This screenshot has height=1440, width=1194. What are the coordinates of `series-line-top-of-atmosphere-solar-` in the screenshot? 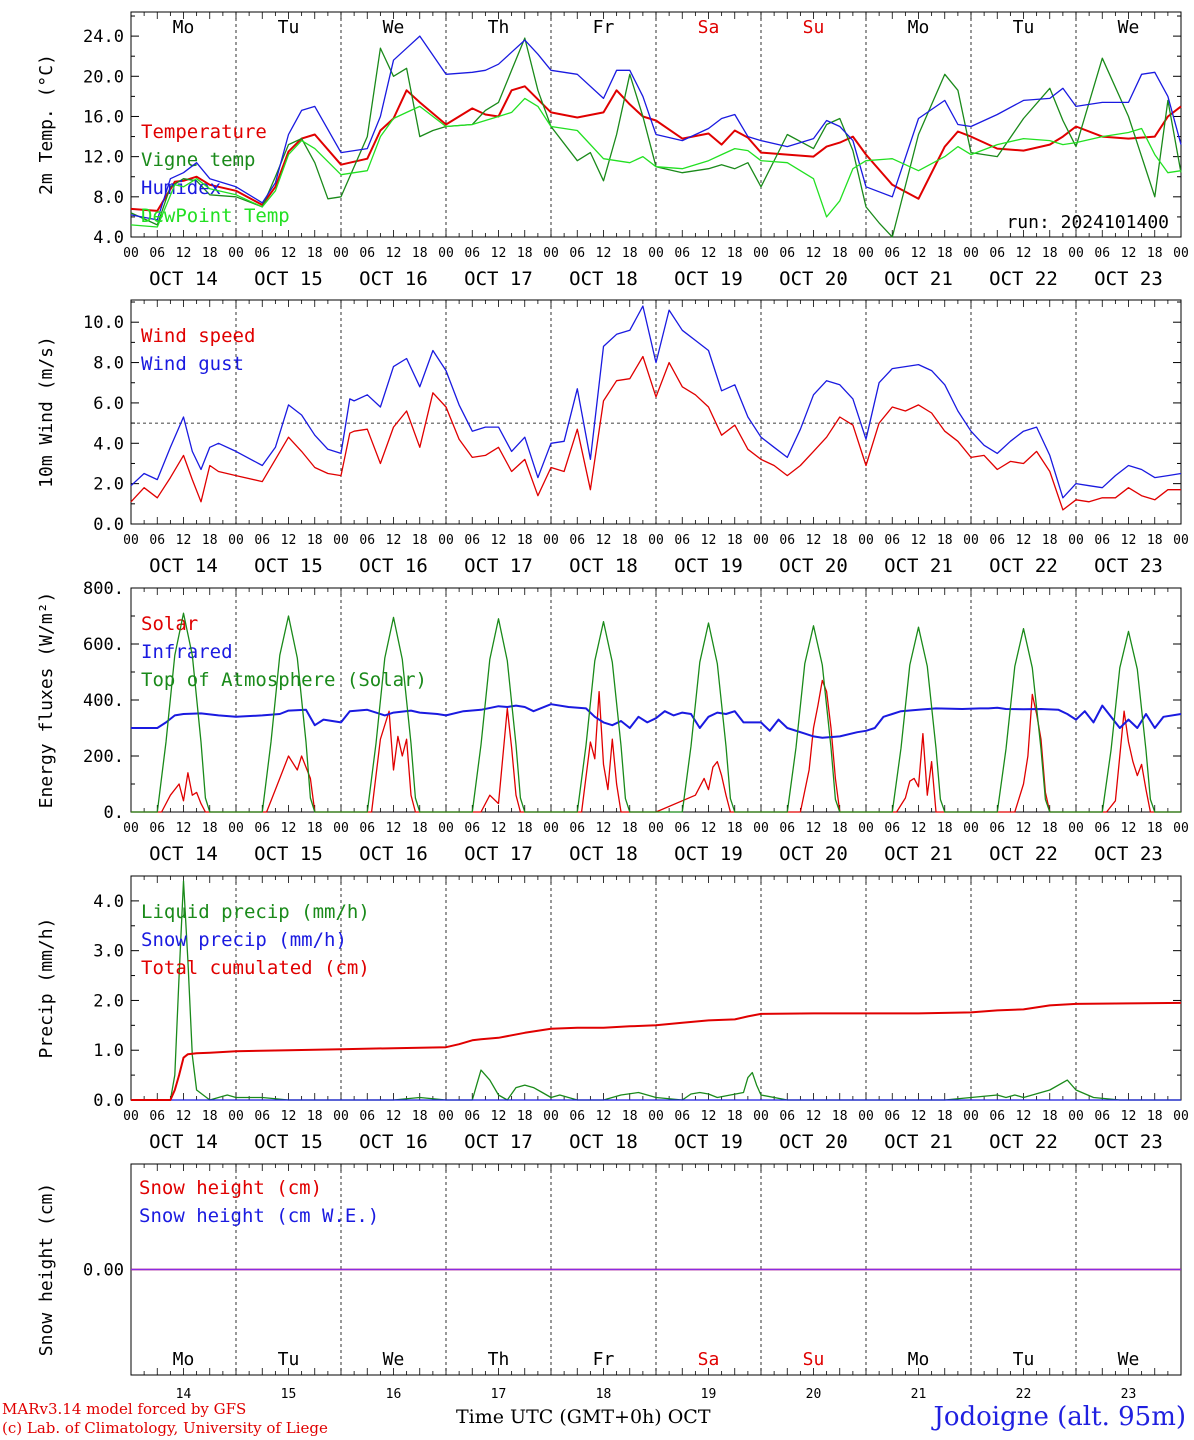 It's located at (656, 712).